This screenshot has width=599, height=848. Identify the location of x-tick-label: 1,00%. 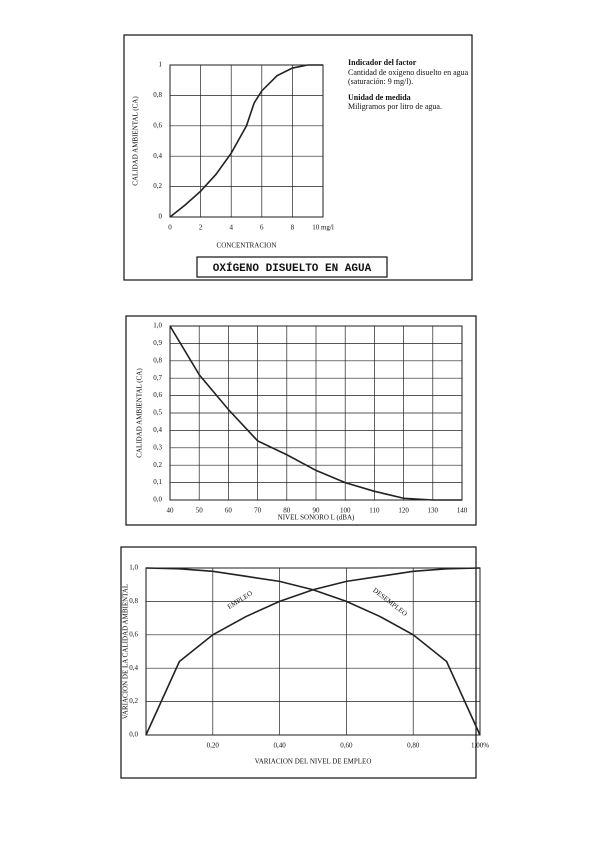
(480, 746).